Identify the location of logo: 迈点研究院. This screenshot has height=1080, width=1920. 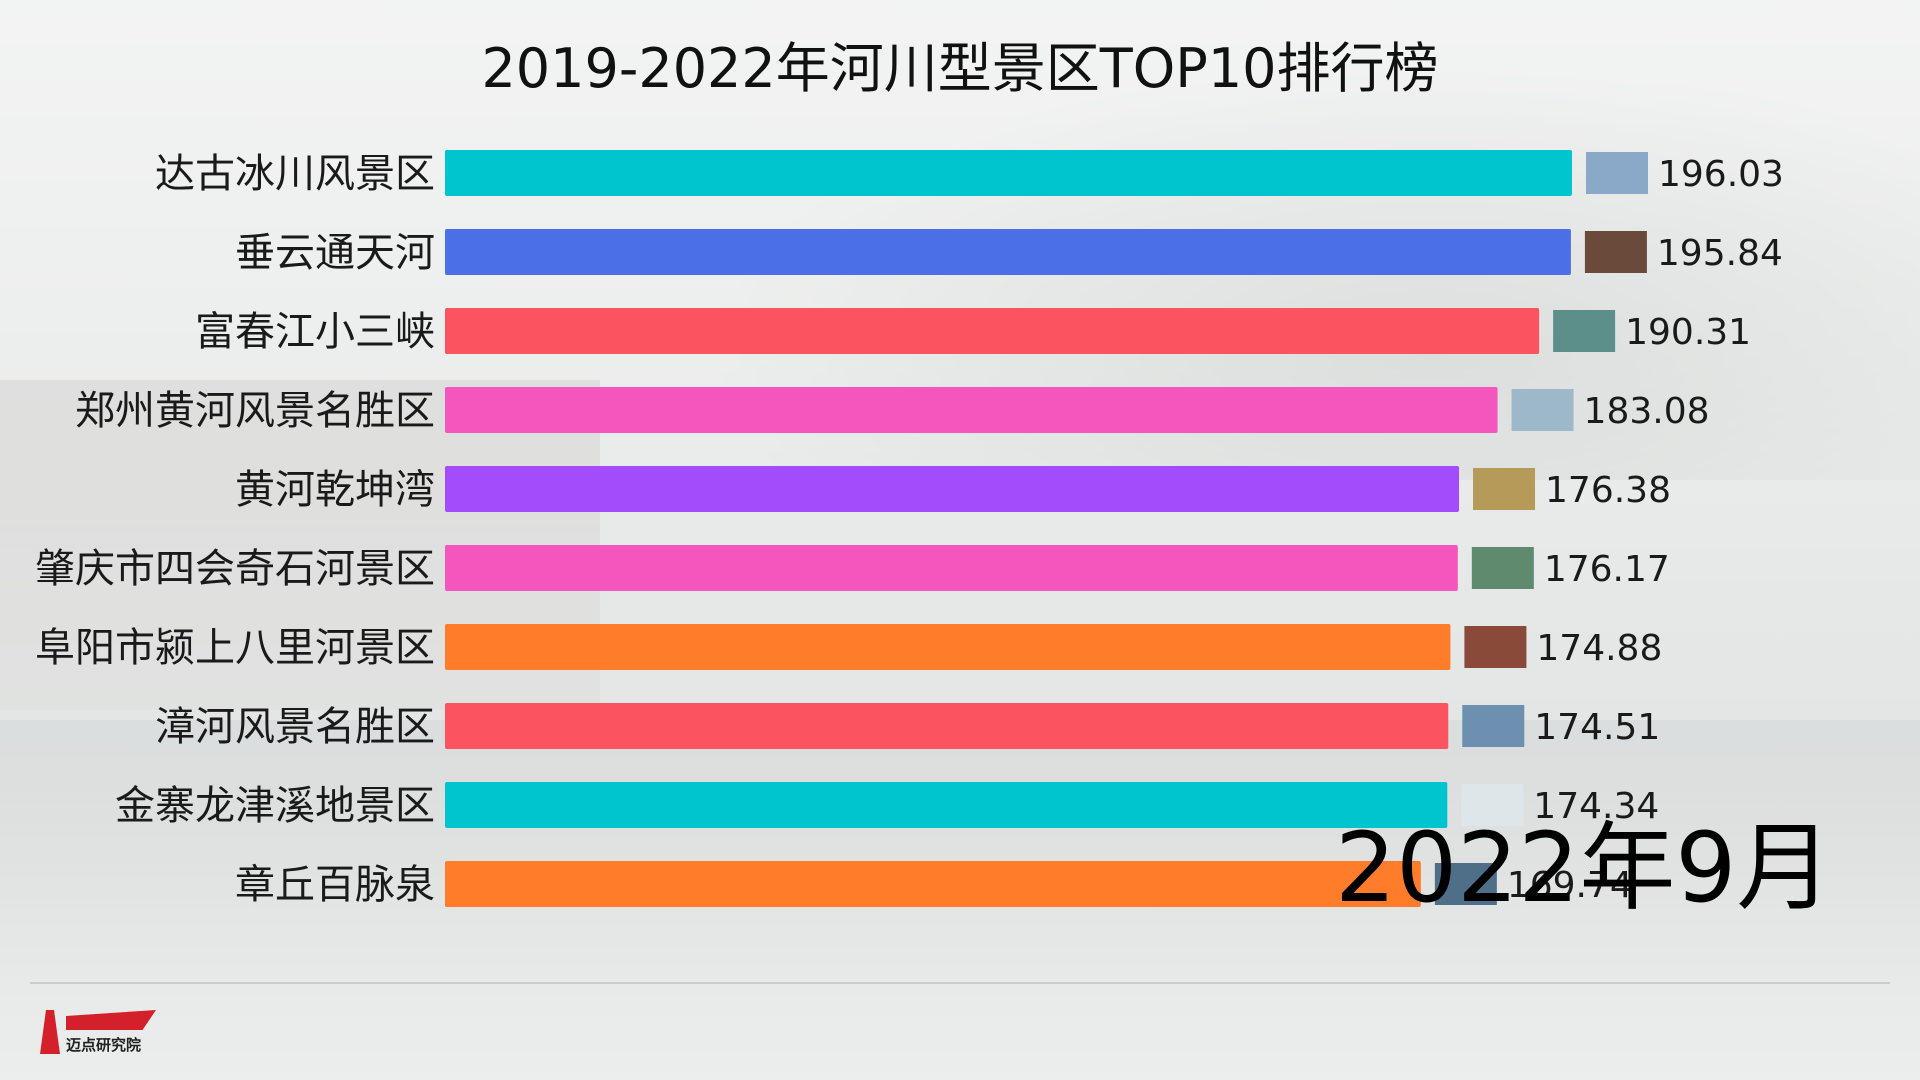
(100, 1033).